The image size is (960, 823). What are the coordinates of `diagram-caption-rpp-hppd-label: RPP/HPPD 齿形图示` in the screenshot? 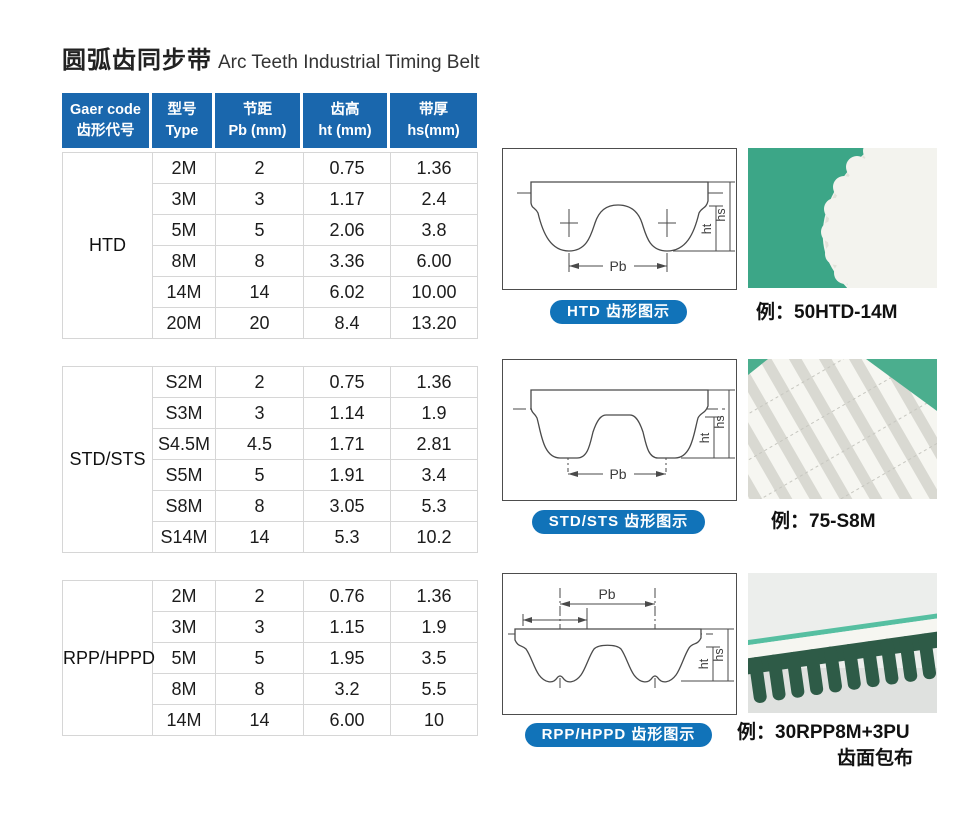 It's located at (618, 735).